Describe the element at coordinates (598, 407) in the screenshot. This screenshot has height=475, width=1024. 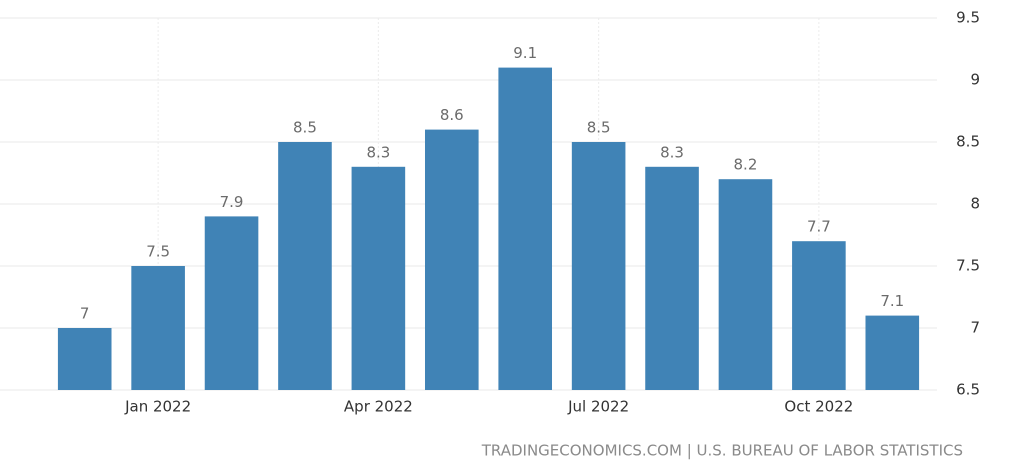
I see `x-tick-label: Jul 2022` at that location.